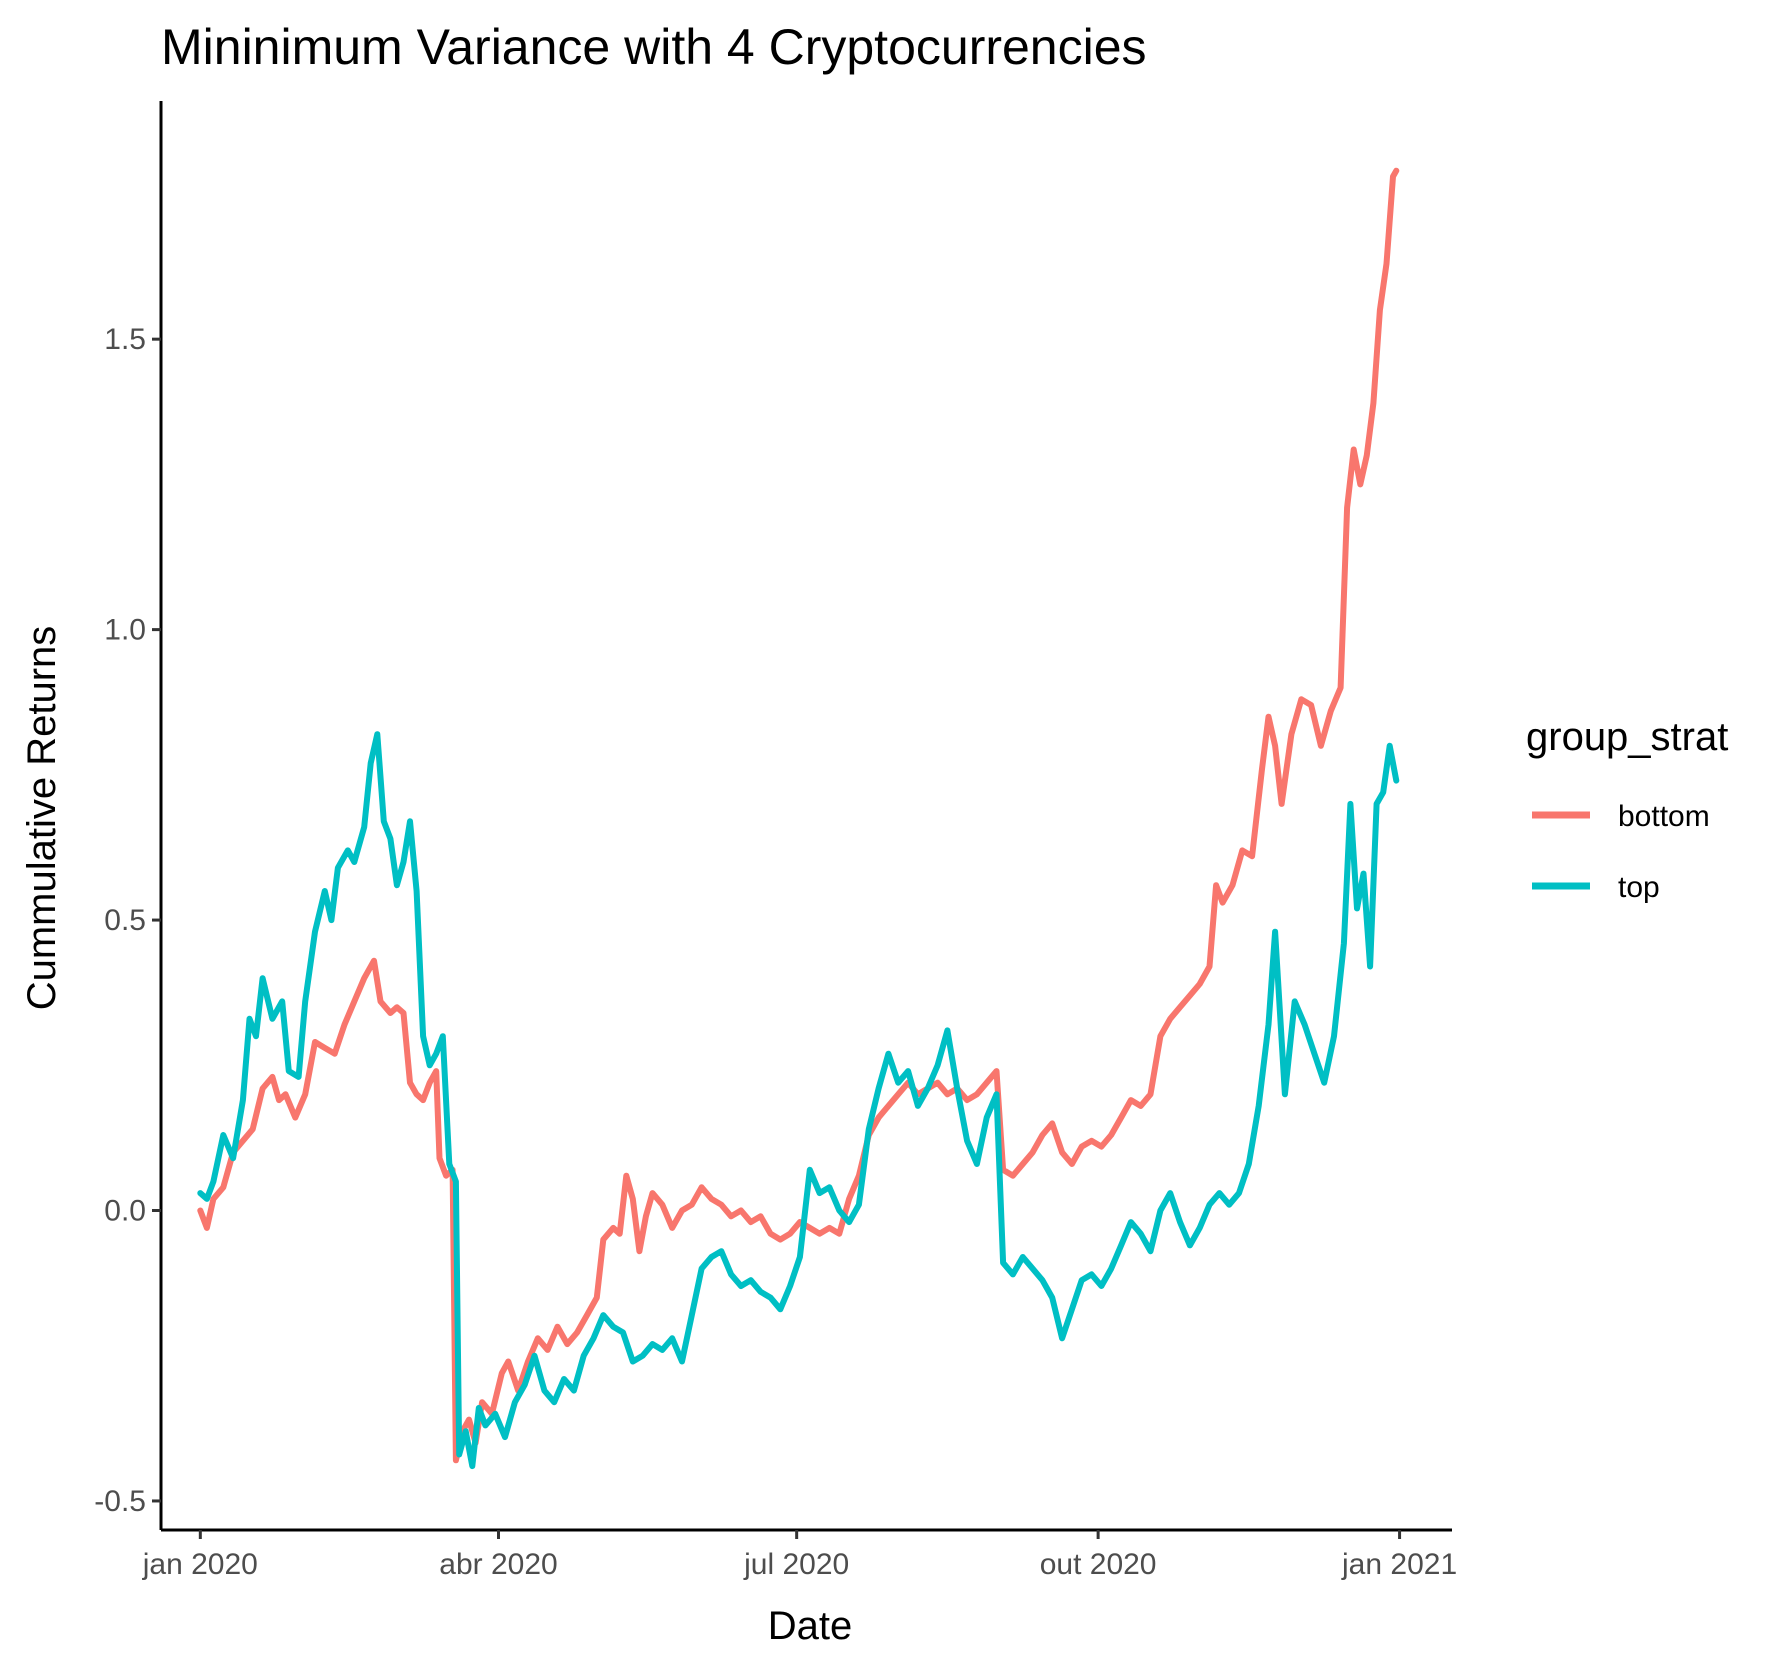  What do you see at coordinates (1627, 737) in the screenshot?
I see `legend-title: group_strat` at bounding box center [1627, 737].